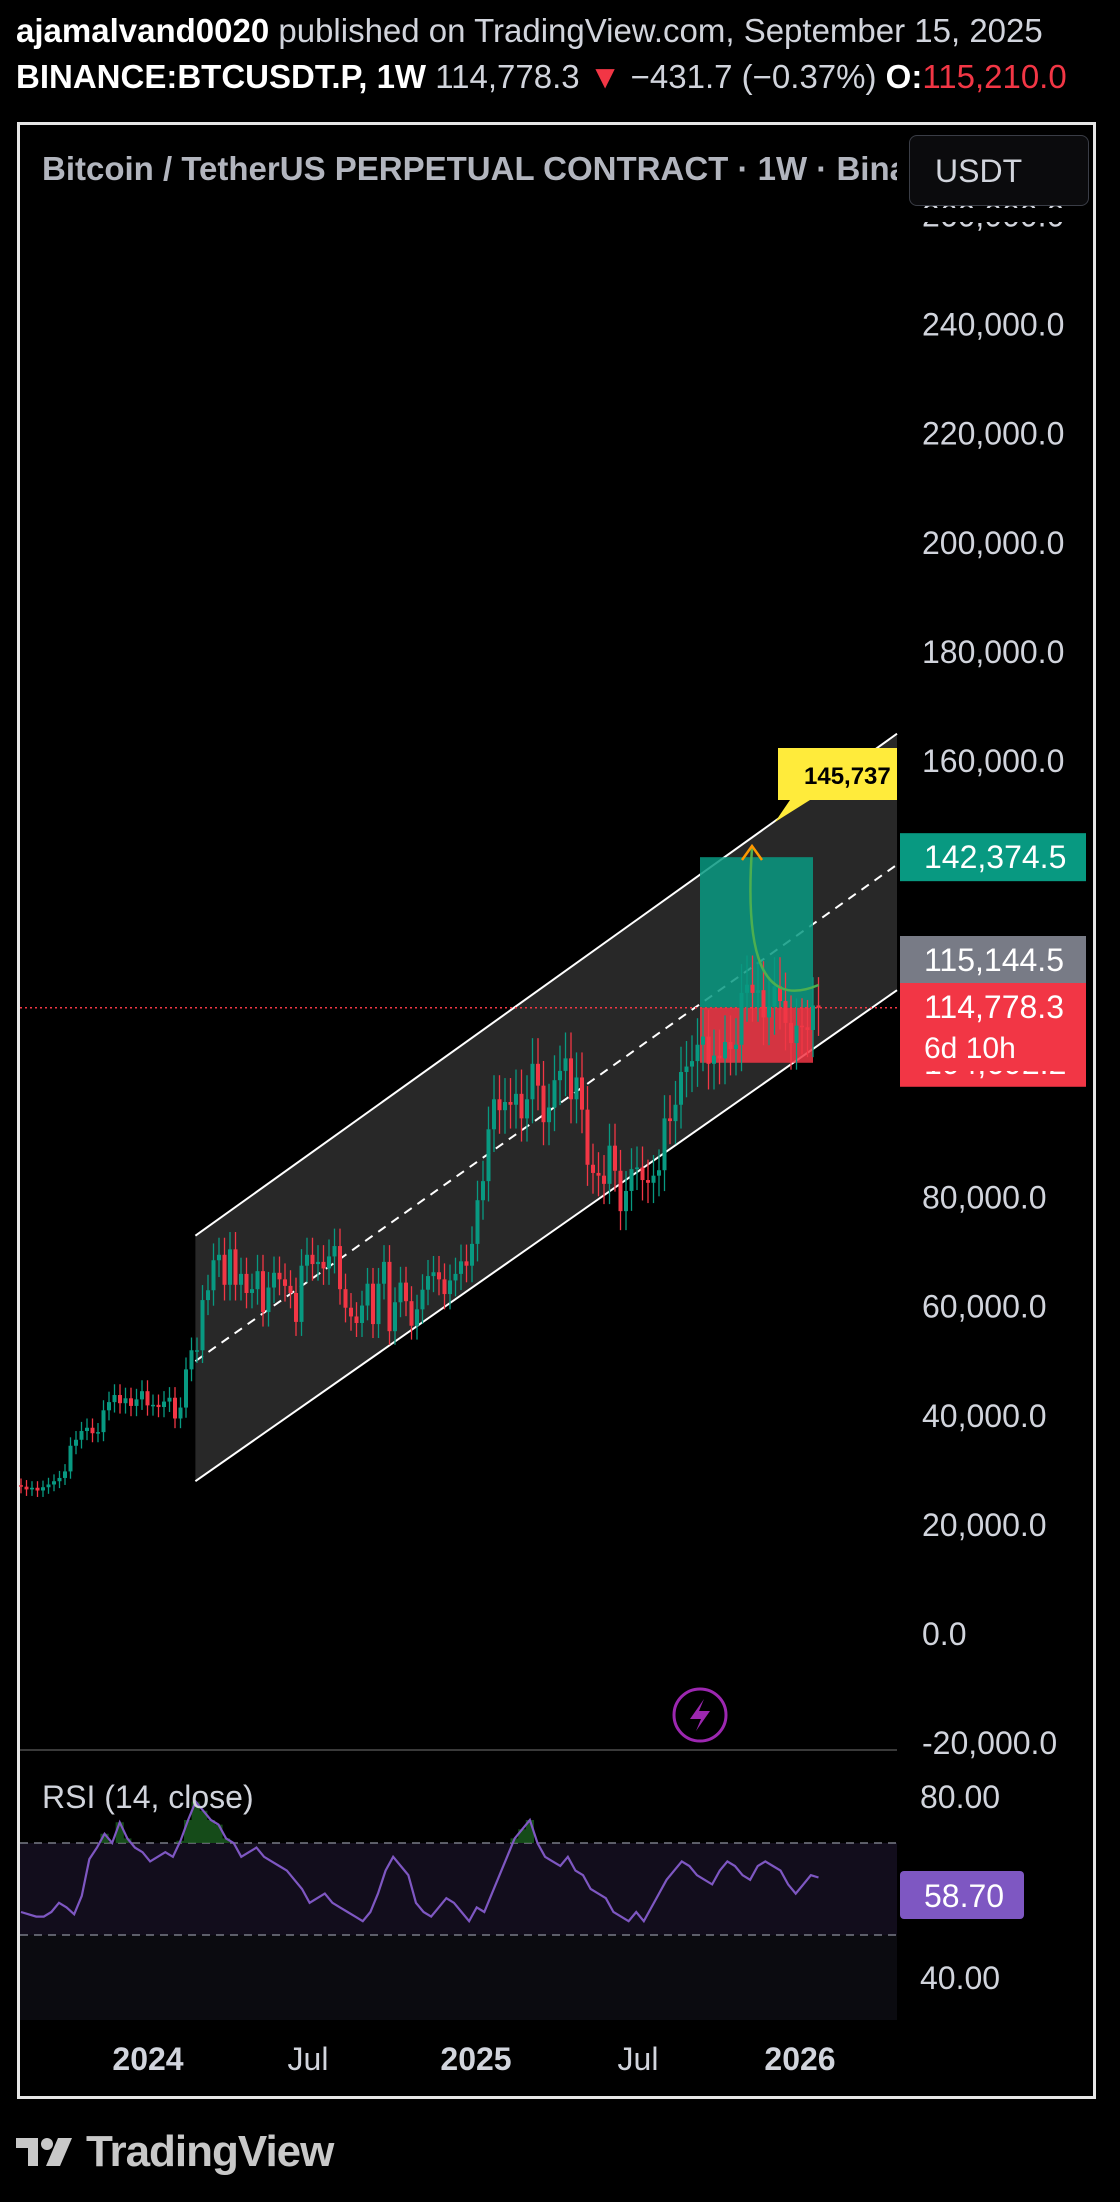 The image size is (1120, 2202). I want to click on take-profit-zone, so click(756, 932).